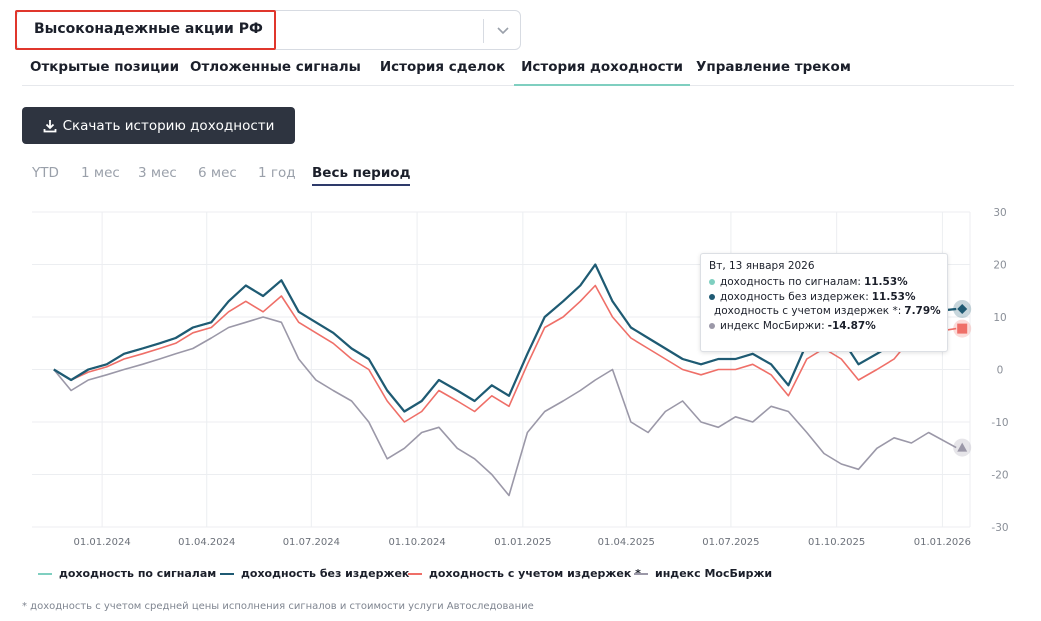  I want to click on legend-label: доходность по сигналам, so click(138, 573).